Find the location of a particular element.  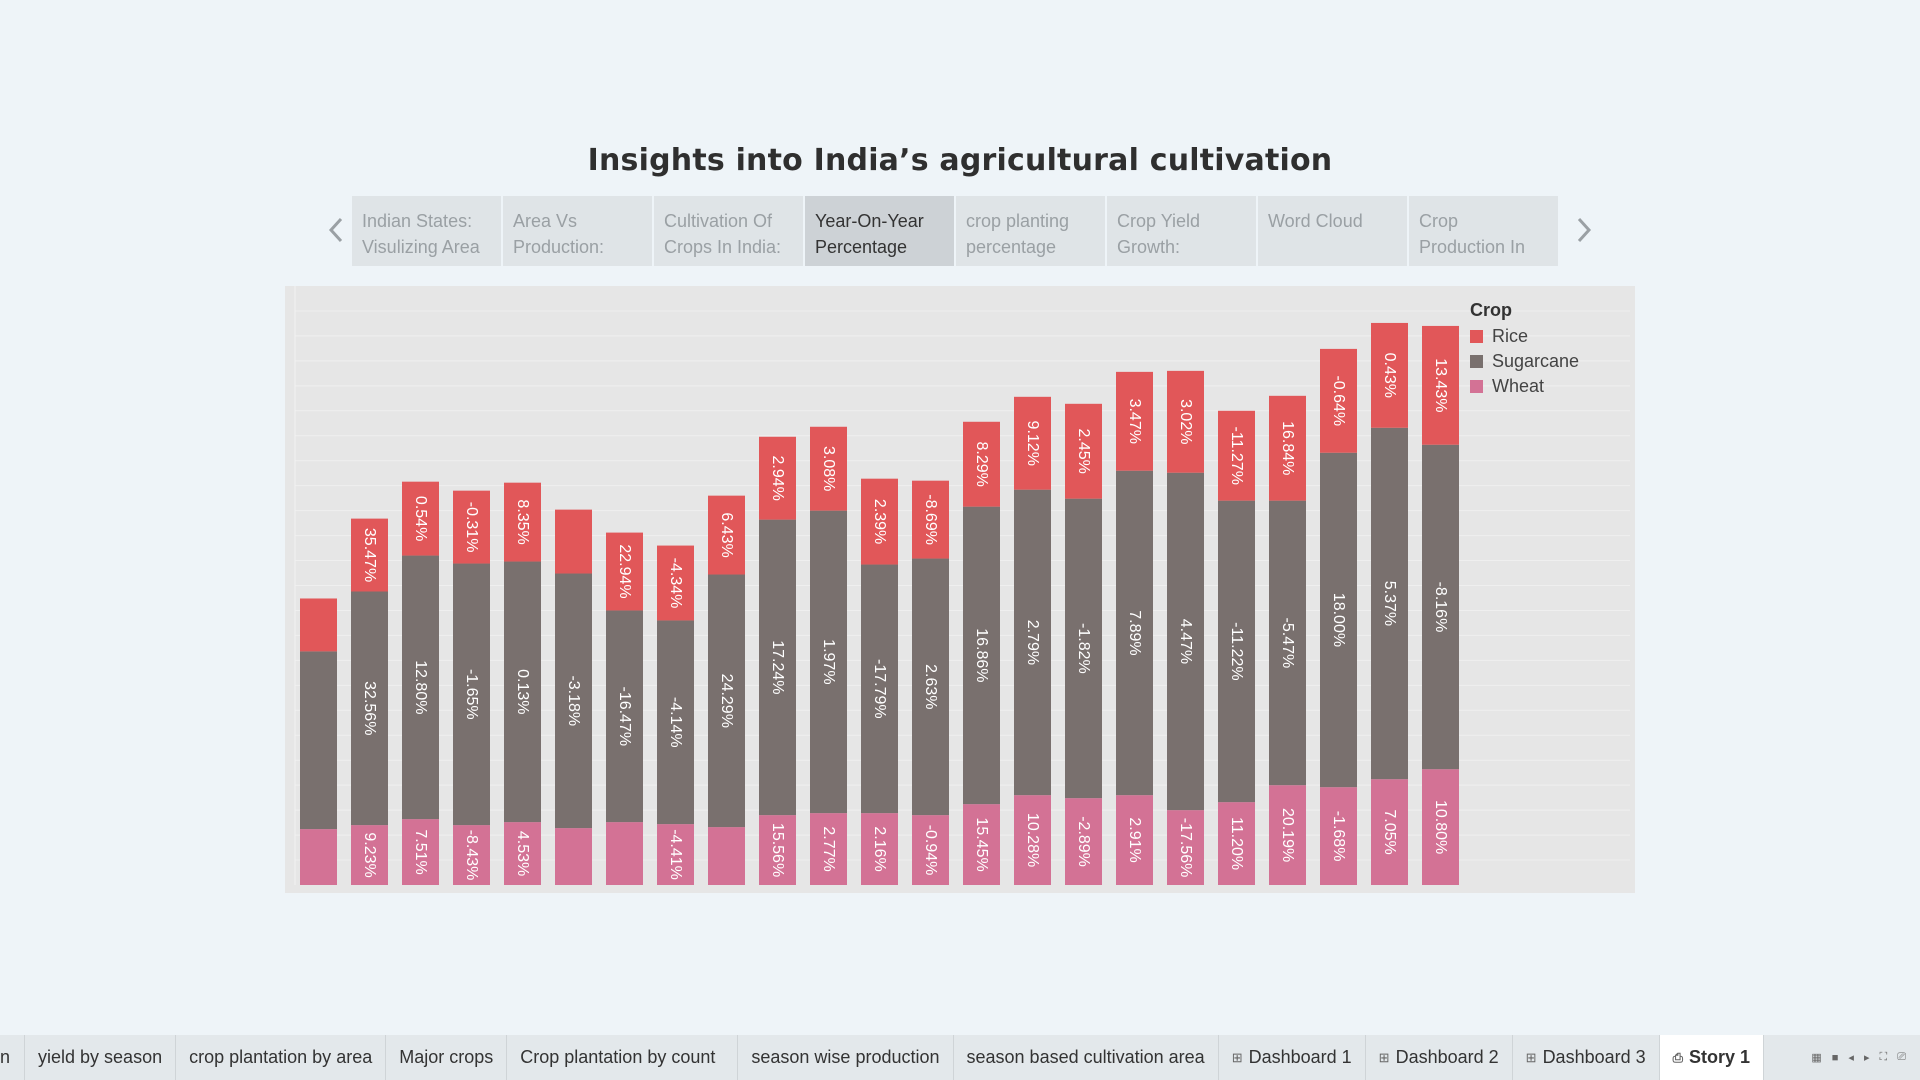

grid-view-icon: ▦ is located at coordinates (1816, 1058).